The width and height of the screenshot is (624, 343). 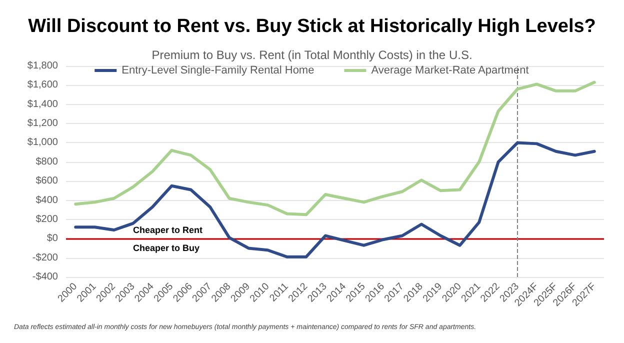 What do you see at coordinates (168, 230) in the screenshot?
I see `annotation: Cheaper to Rent` at bounding box center [168, 230].